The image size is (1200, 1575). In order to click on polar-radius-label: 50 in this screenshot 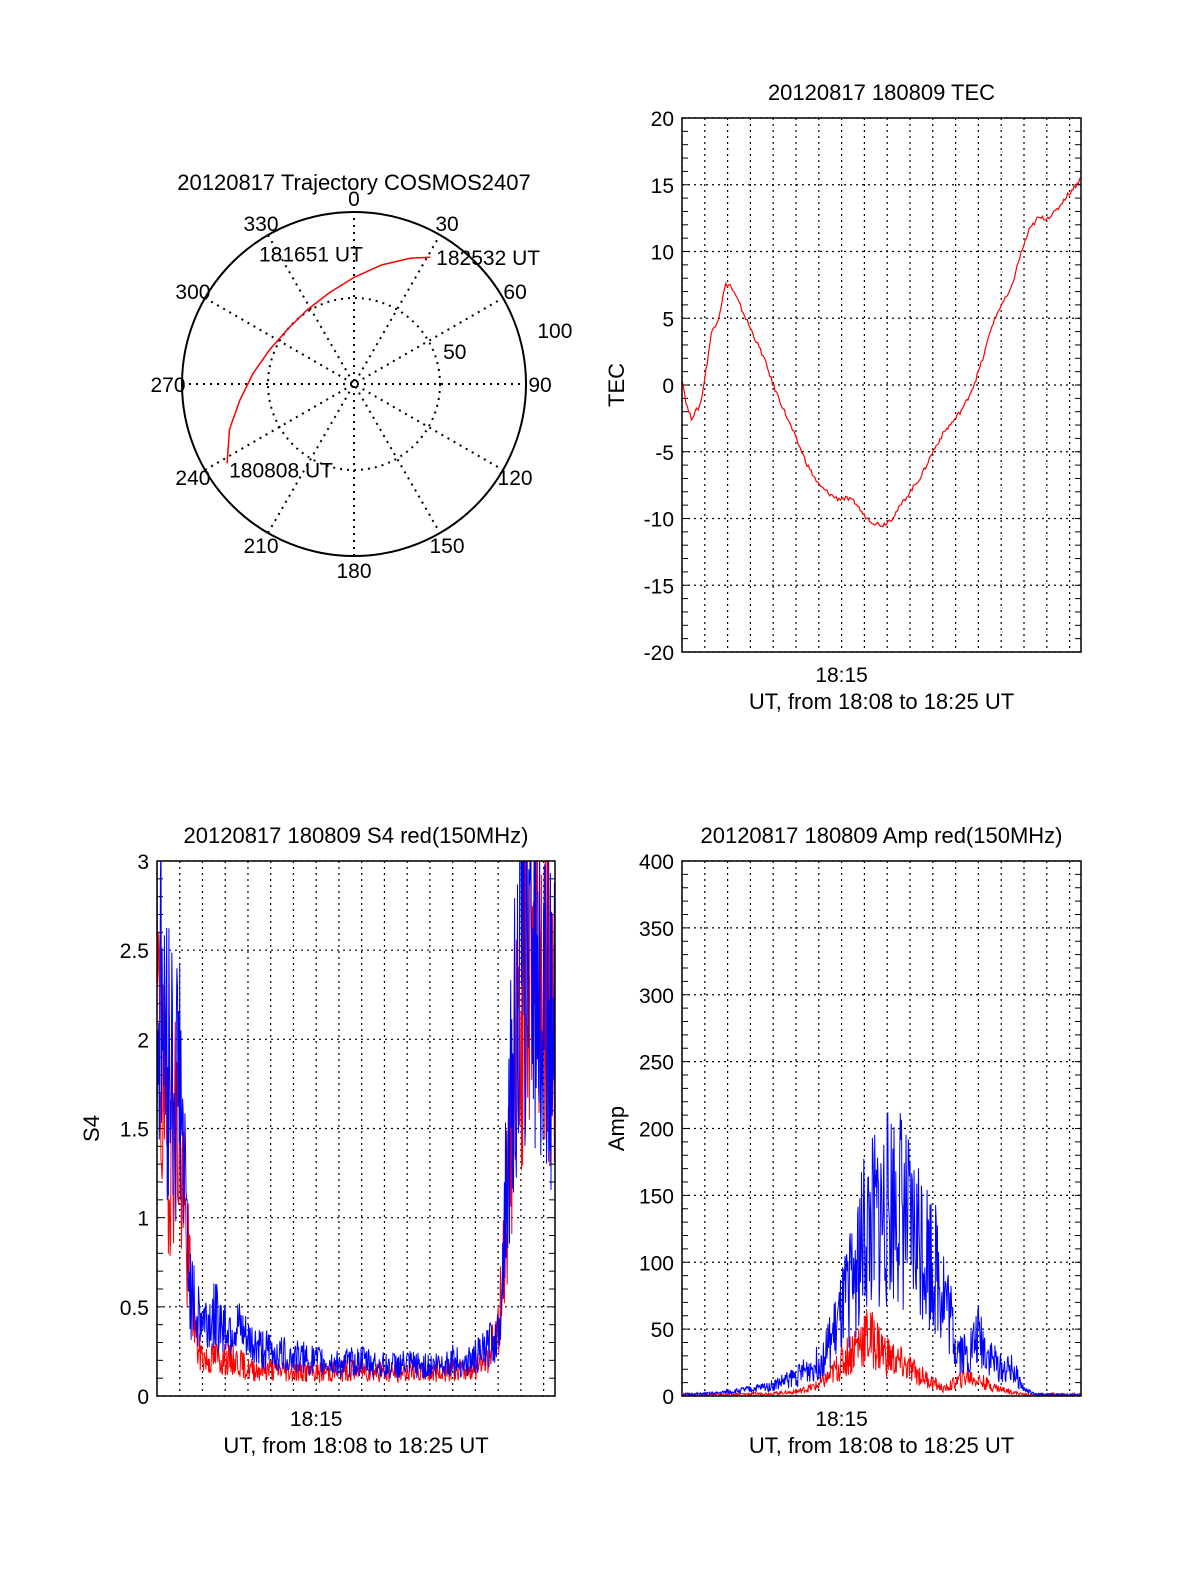, I will do `click(454, 352)`.